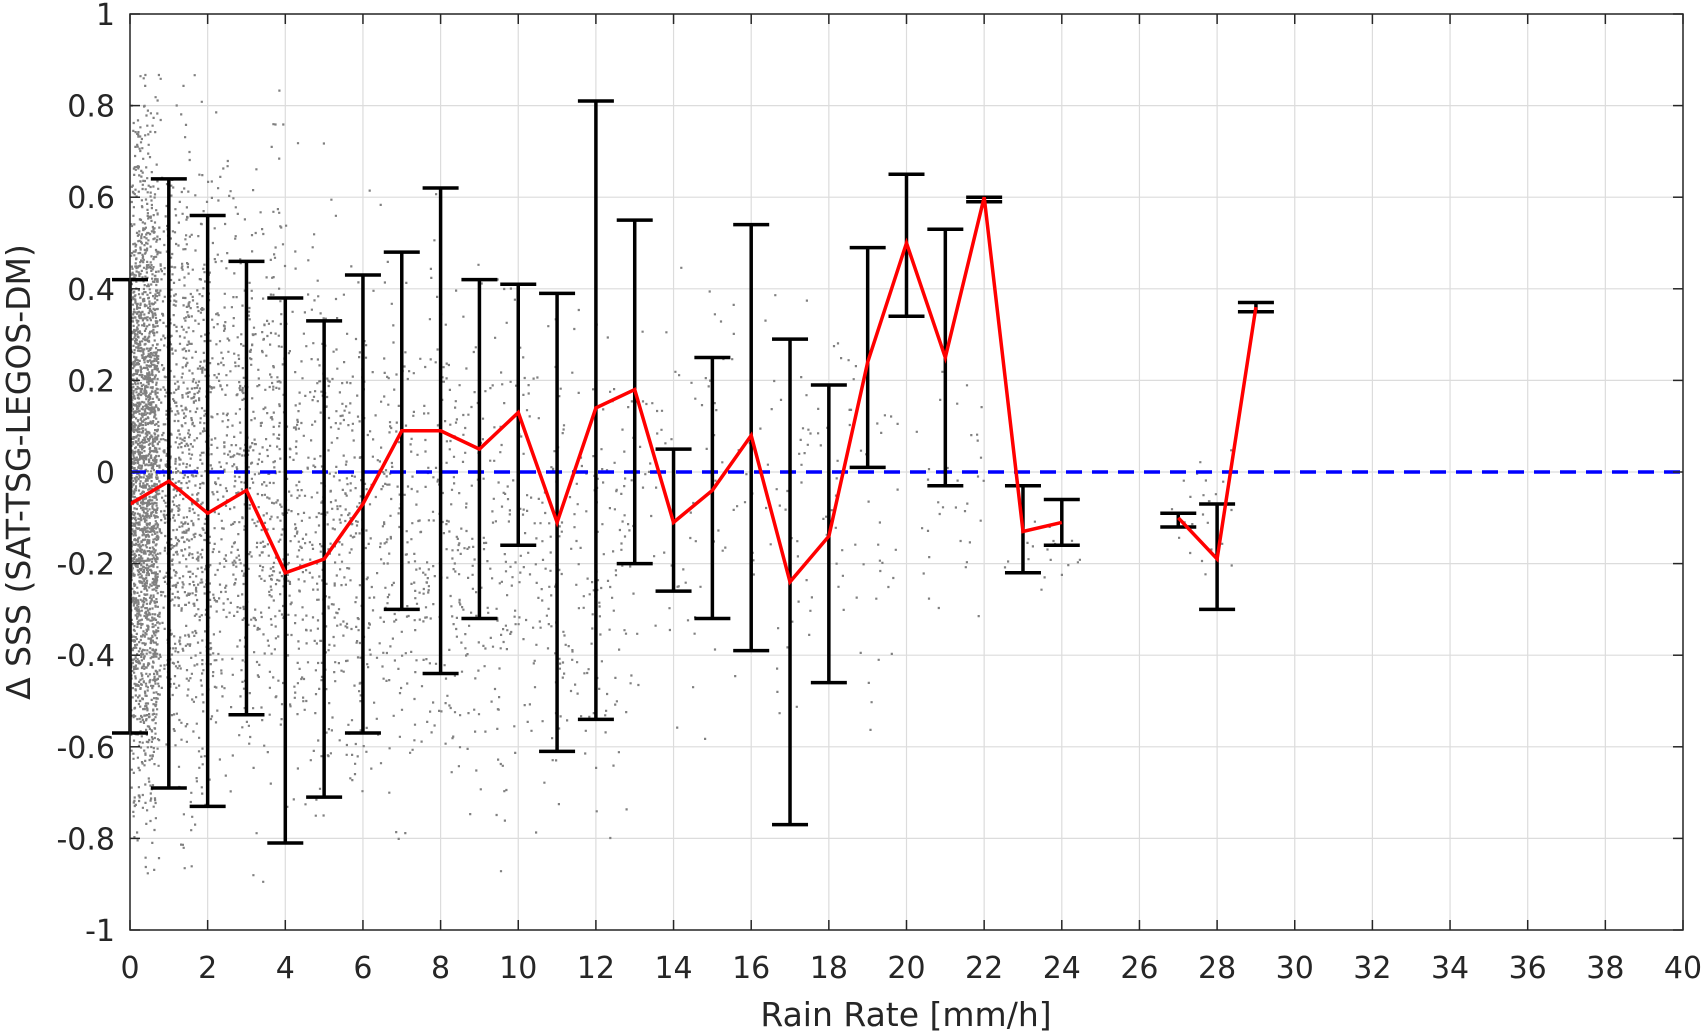 Image resolution: width=1706 pixels, height=1035 pixels. I want to click on y-tick-label: -0.8, so click(85, 839).